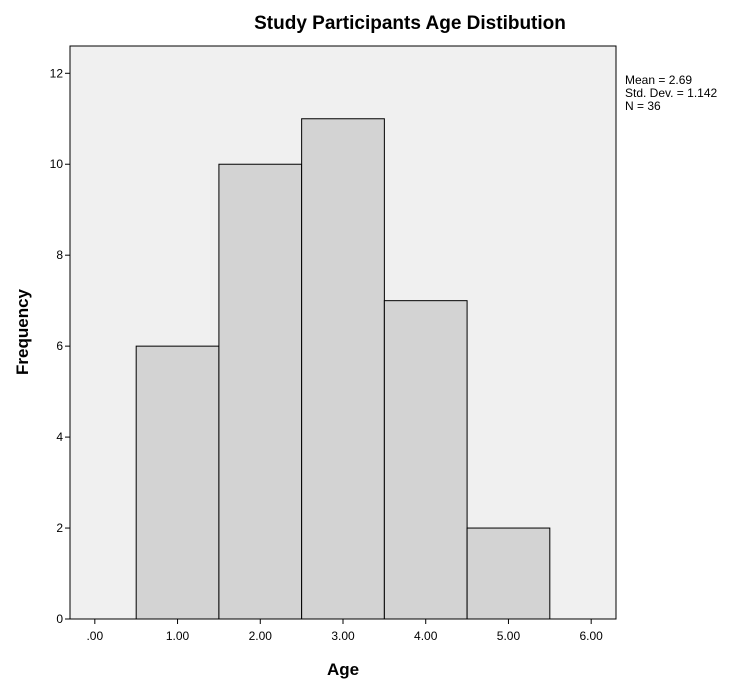 This screenshot has height=679, width=736. What do you see at coordinates (57, 164) in the screenshot?
I see `y-tick-label: 10` at bounding box center [57, 164].